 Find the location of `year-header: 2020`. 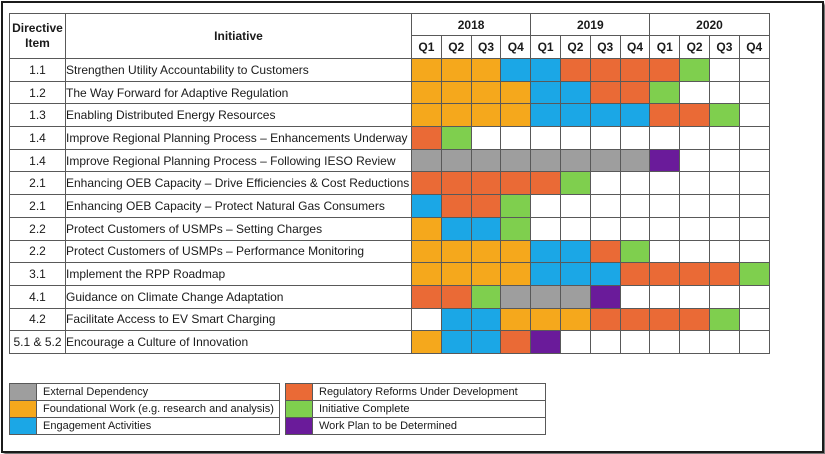

year-header: 2020 is located at coordinates (709, 24).